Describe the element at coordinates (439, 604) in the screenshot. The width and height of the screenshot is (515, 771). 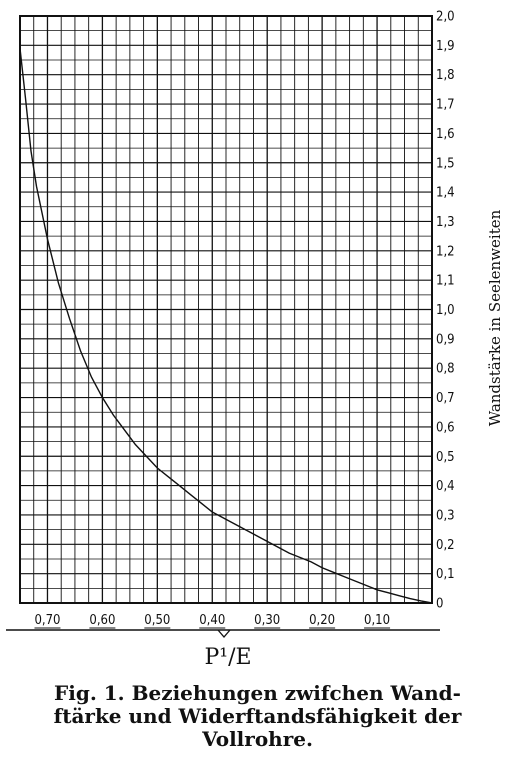
I see `y-tick-label: 0` at that location.